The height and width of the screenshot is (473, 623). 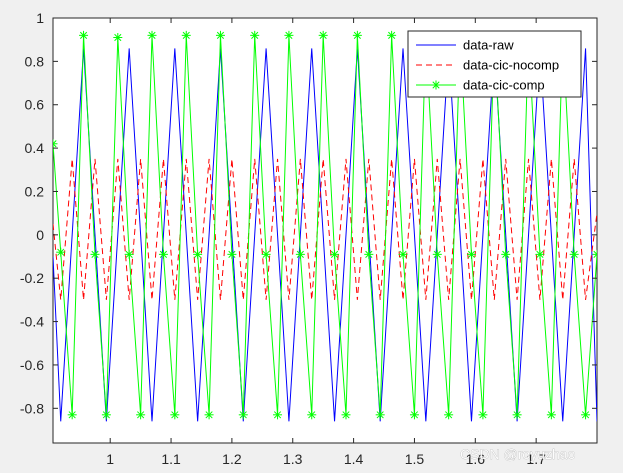 I want to click on legend-label-data-raw: data-raw, so click(x=488, y=45).